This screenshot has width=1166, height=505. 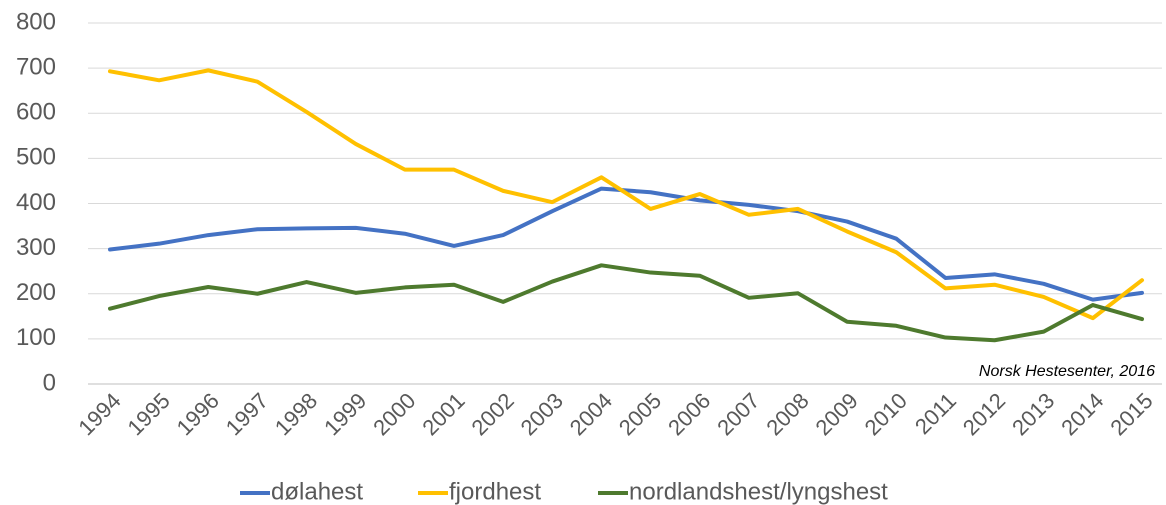 I want to click on x-tick-label: 2005, so click(x=640, y=414).